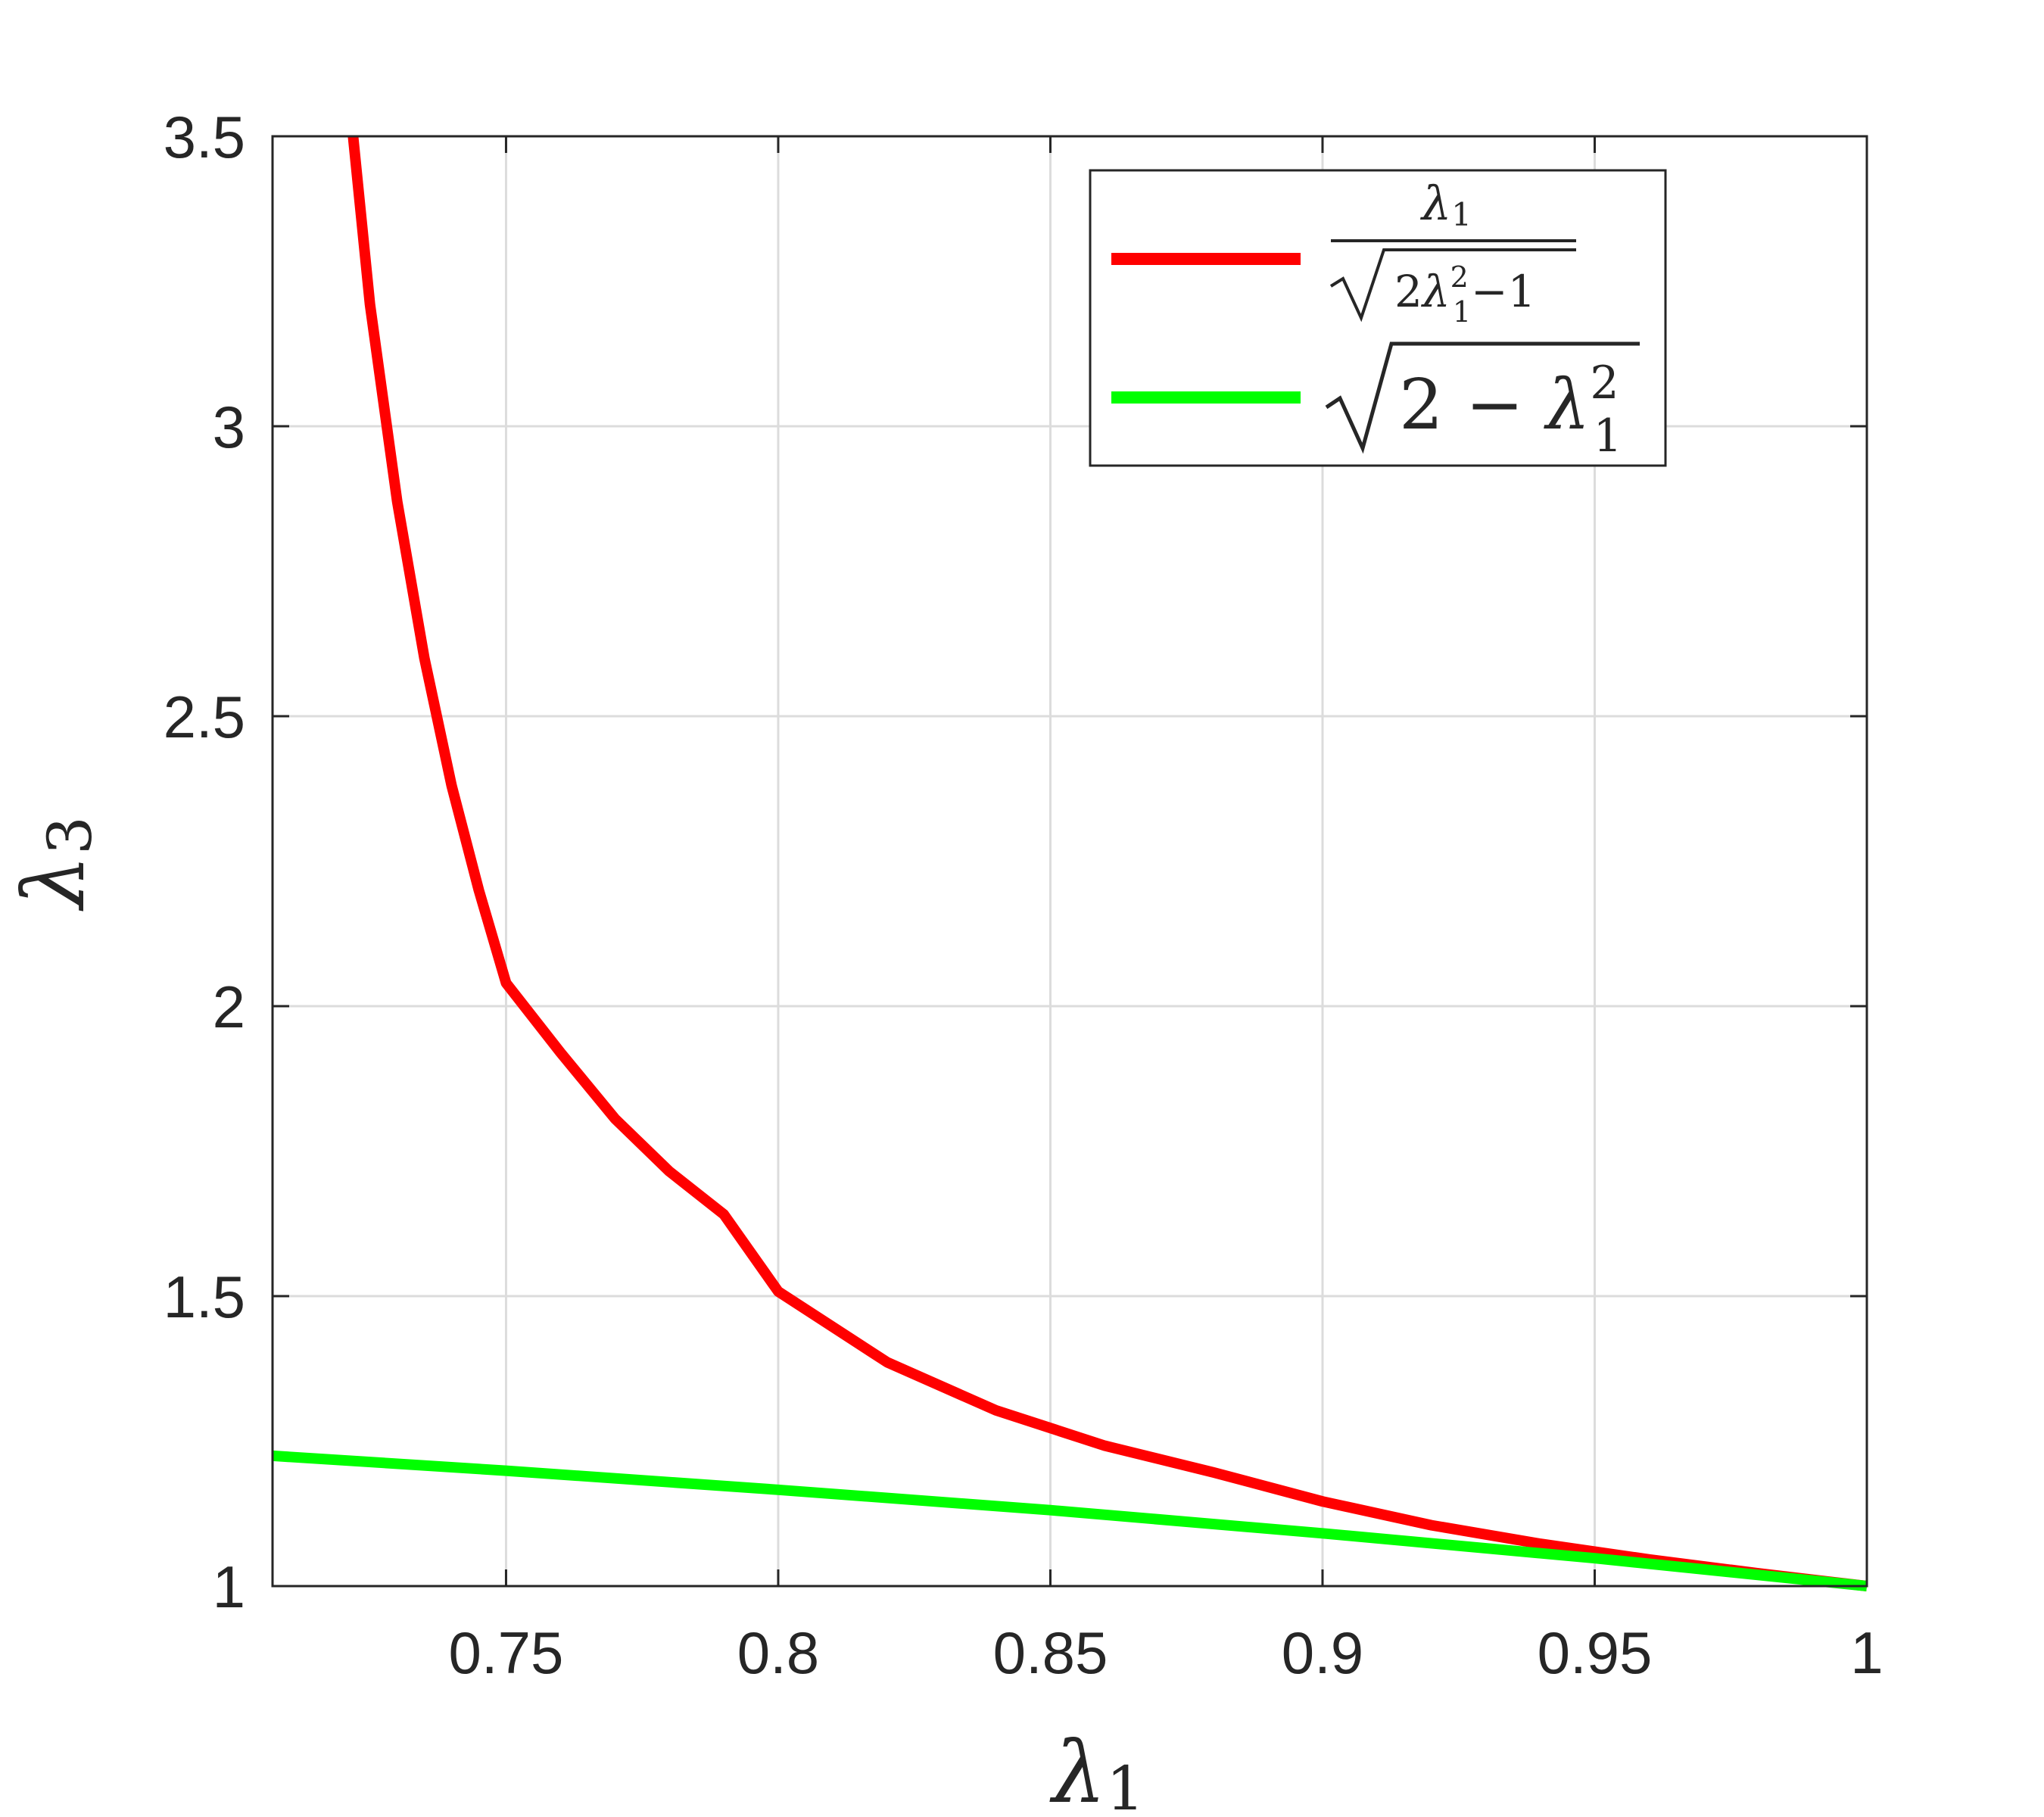  Describe the element at coordinates (205, 717) in the screenshot. I see `y-tick-label: 2.5` at that location.